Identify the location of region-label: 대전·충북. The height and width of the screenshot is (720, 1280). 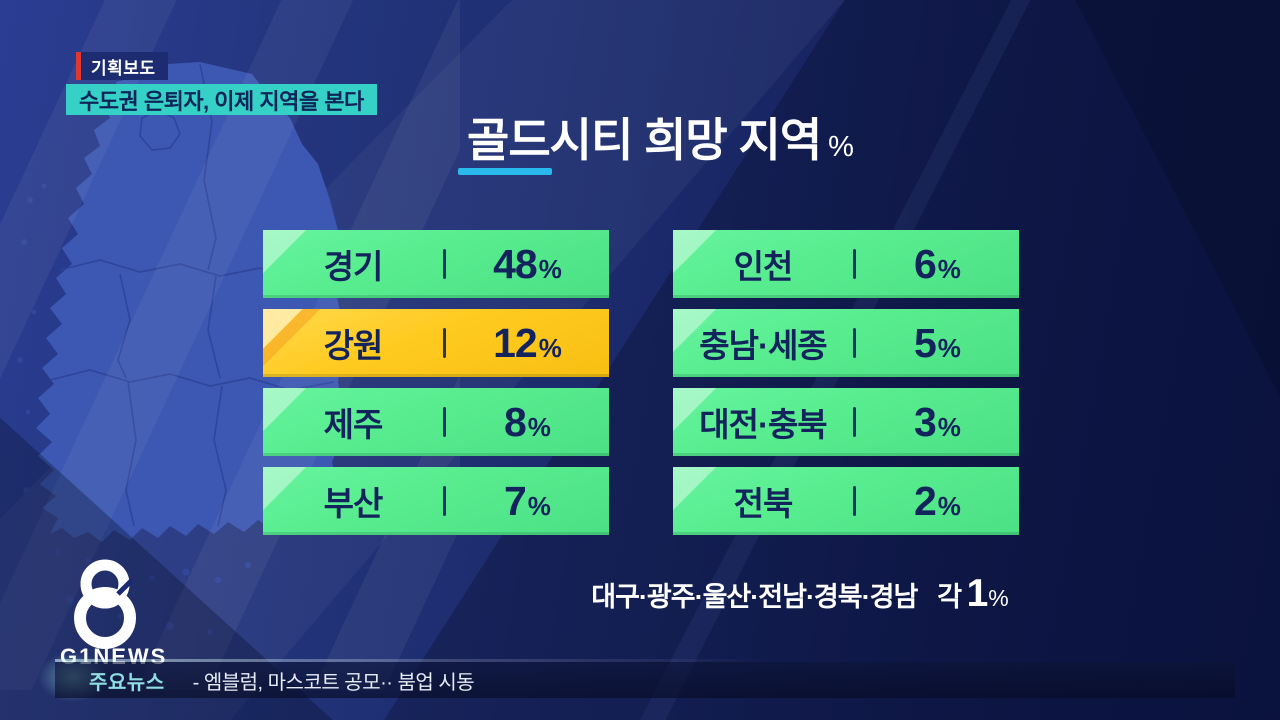
(763, 424).